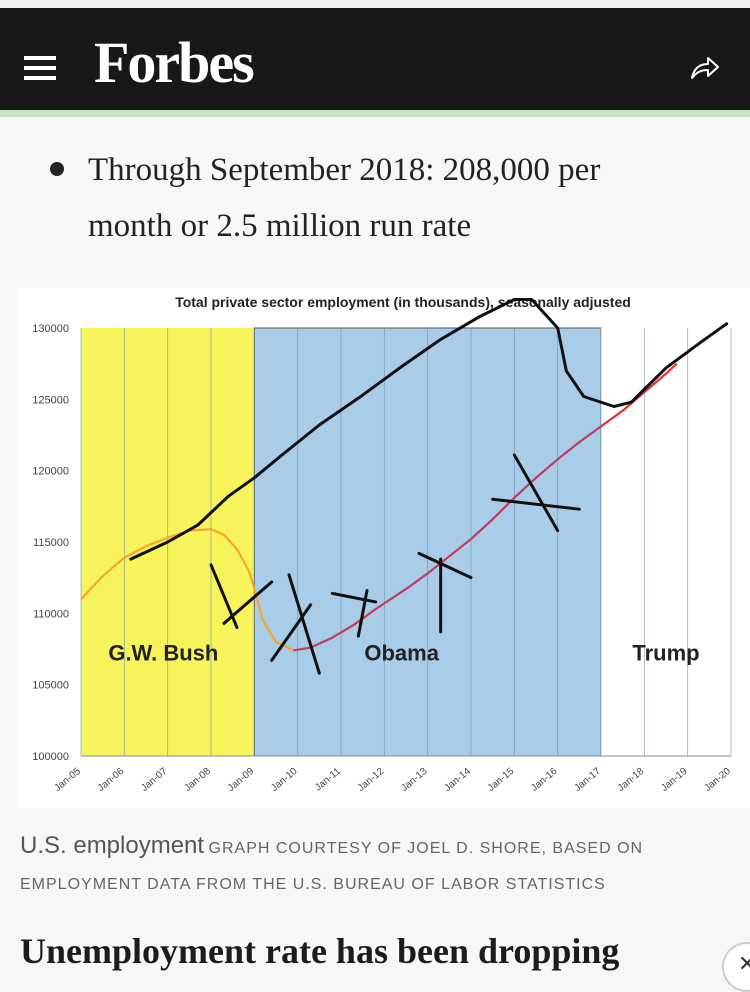 This screenshot has height=992, width=750. Describe the element at coordinates (375, 4) in the screenshot. I see `top-strip` at that location.